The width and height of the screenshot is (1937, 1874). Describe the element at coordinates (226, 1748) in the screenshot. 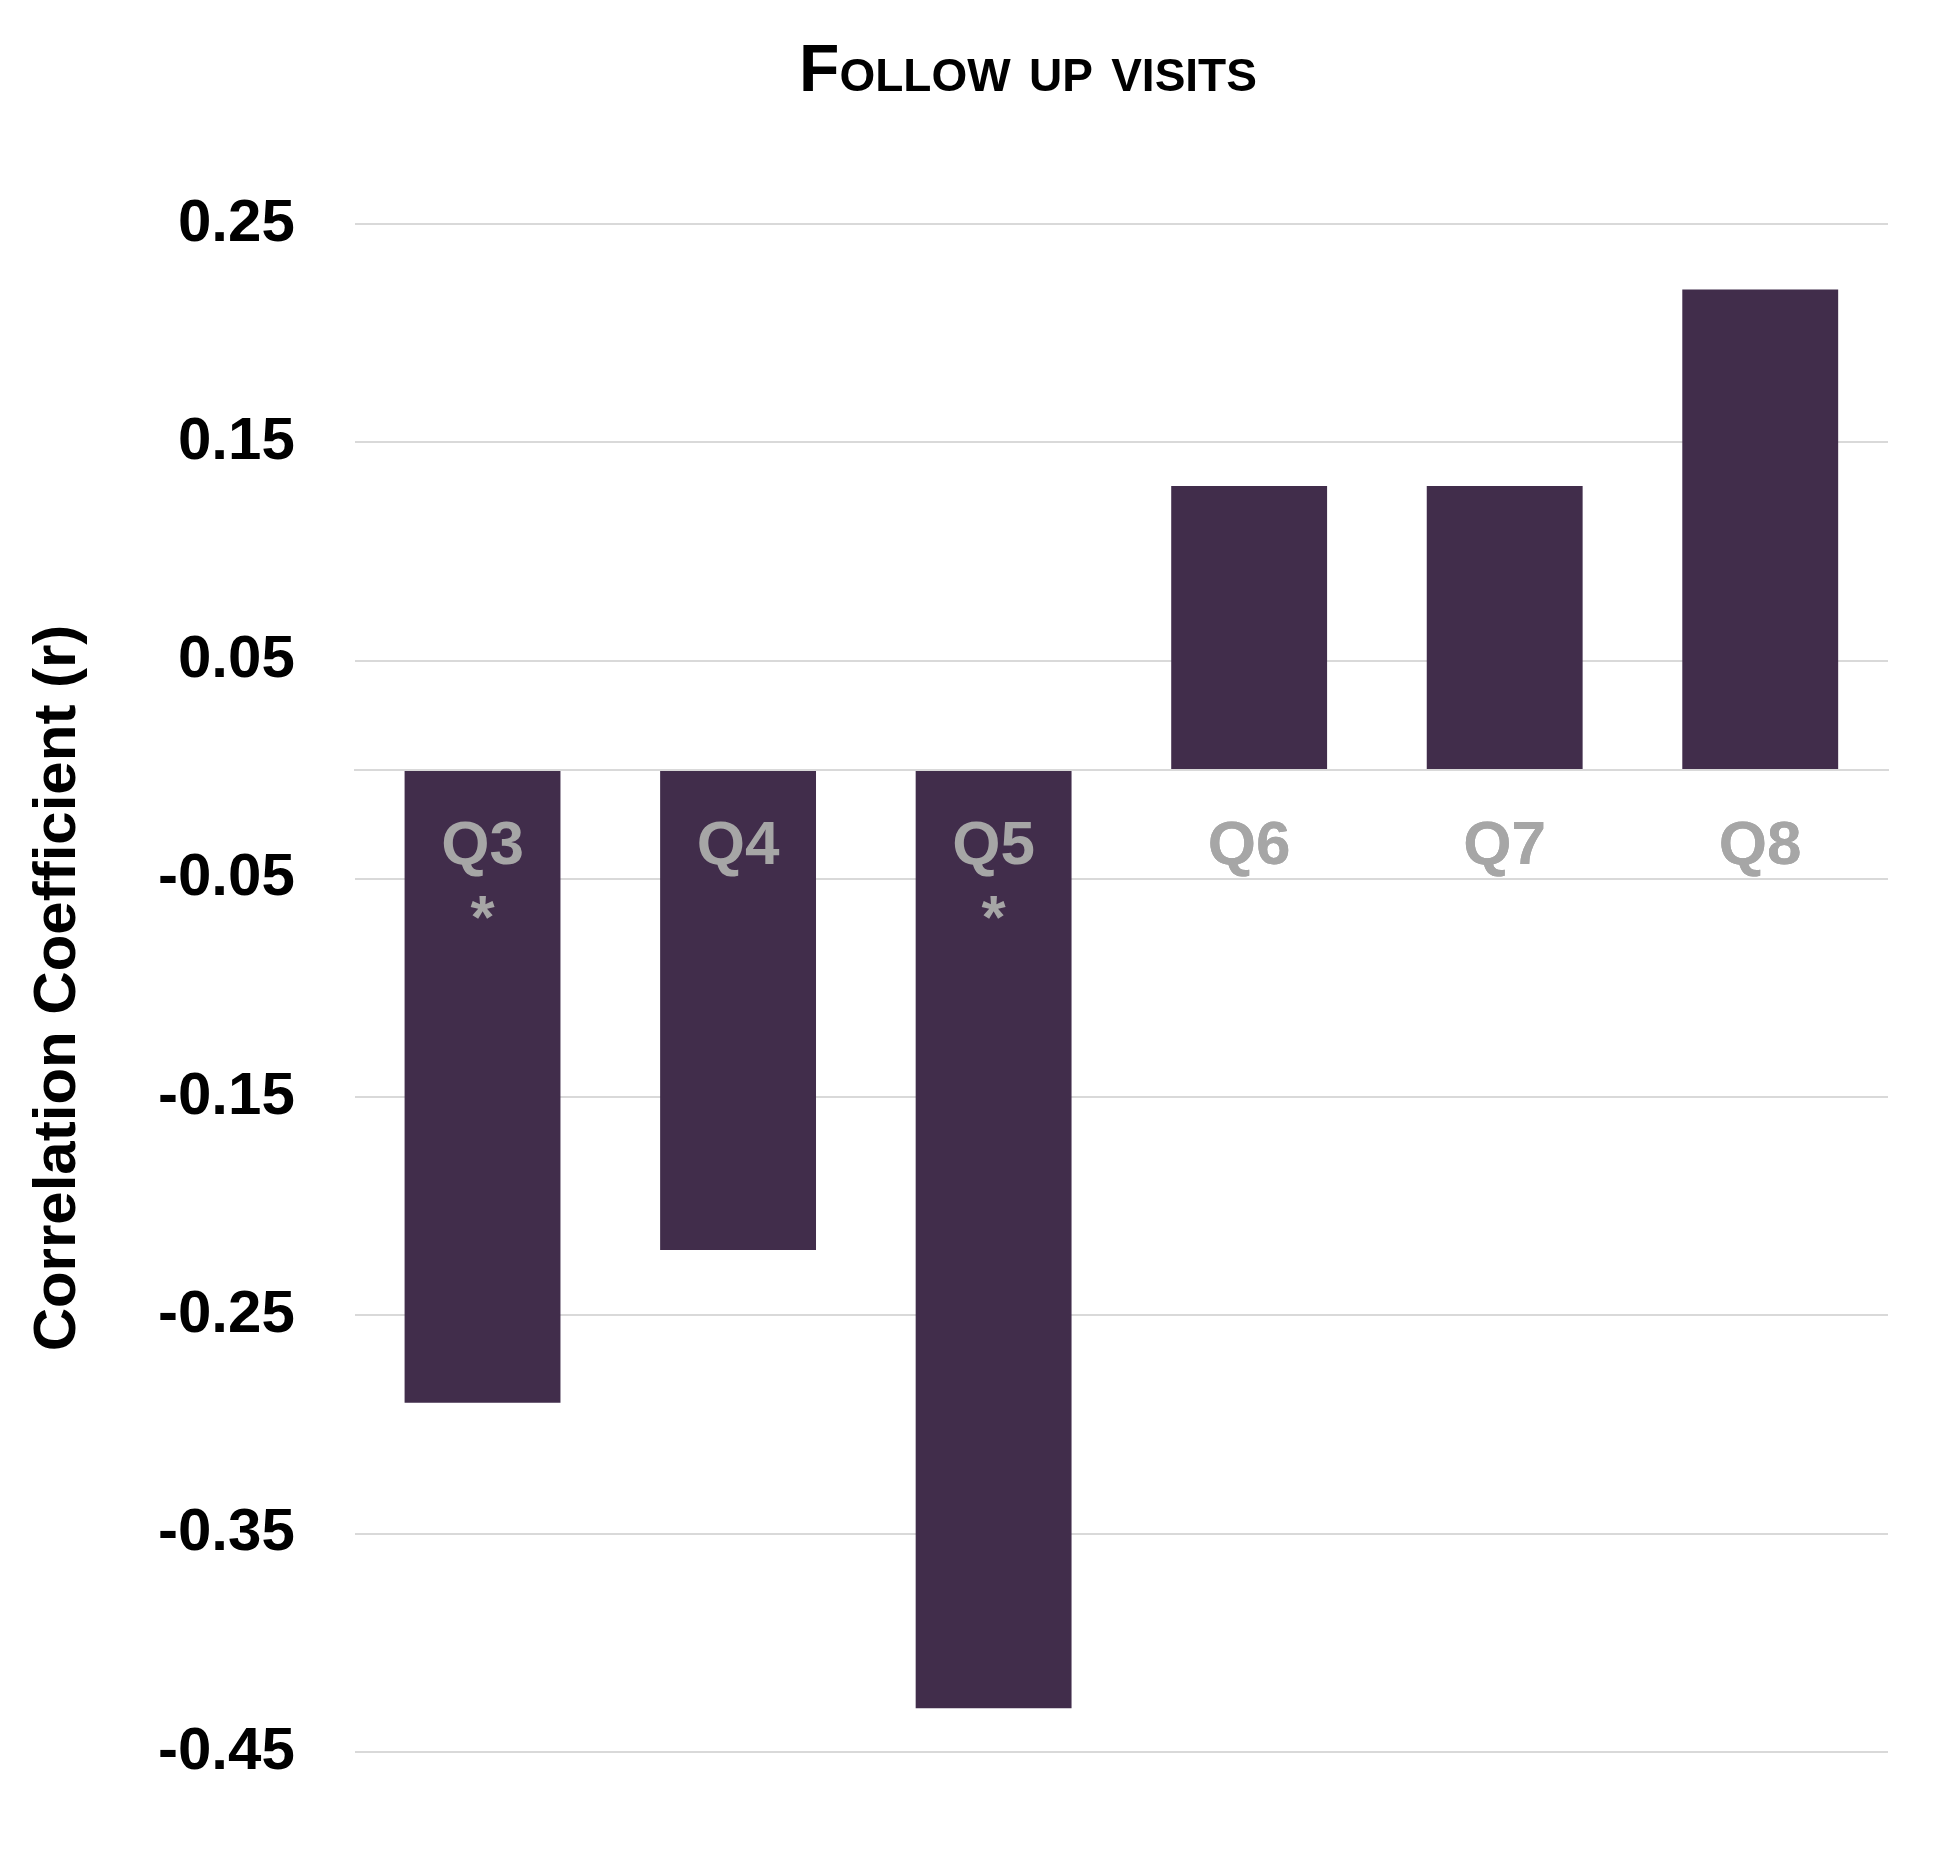

I see `y-tick-label: -0.45` at that location.